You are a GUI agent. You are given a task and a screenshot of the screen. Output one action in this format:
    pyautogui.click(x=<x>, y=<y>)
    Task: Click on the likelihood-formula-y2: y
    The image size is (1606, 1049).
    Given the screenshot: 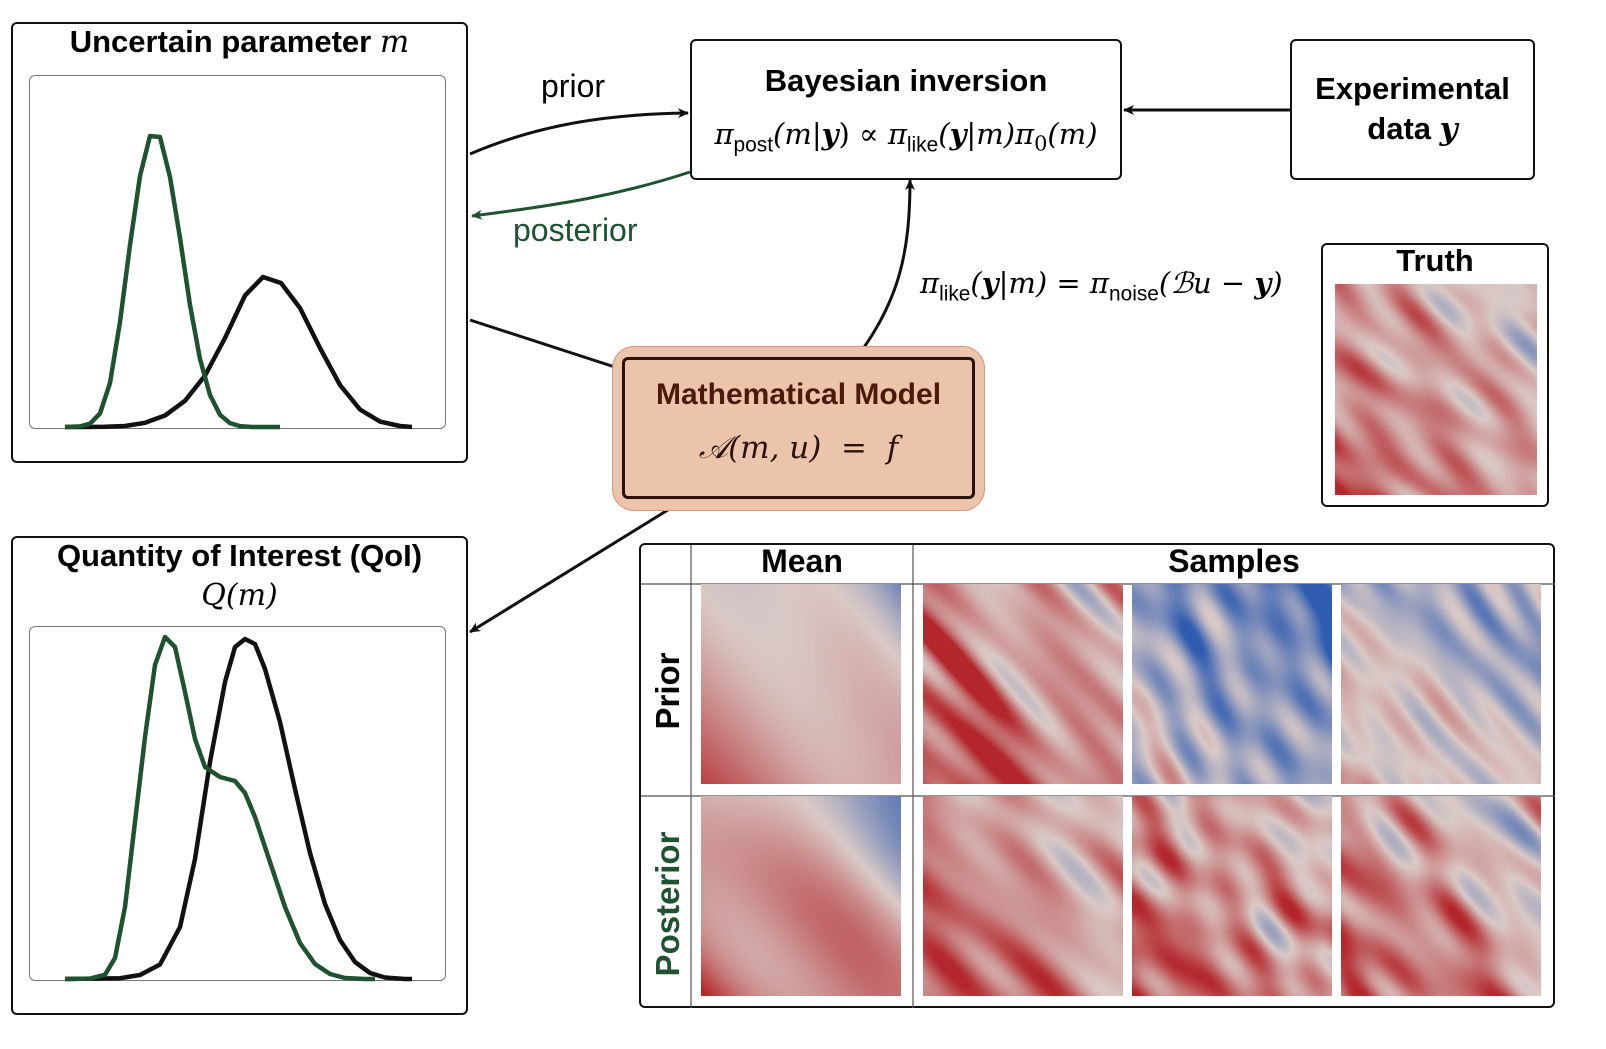 What is the action you would take?
    pyautogui.click(x=1263, y=283)
    